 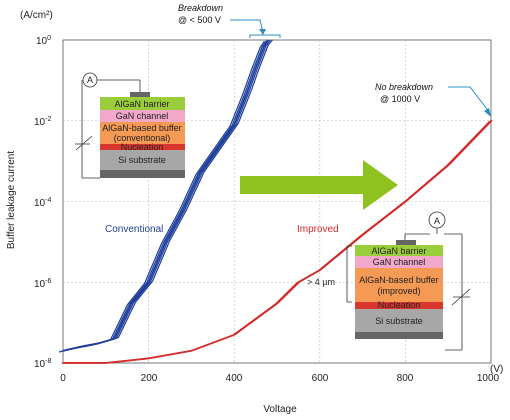 I want to click on no-breakdown-label: No breakdown, so click(x=404, y=87).